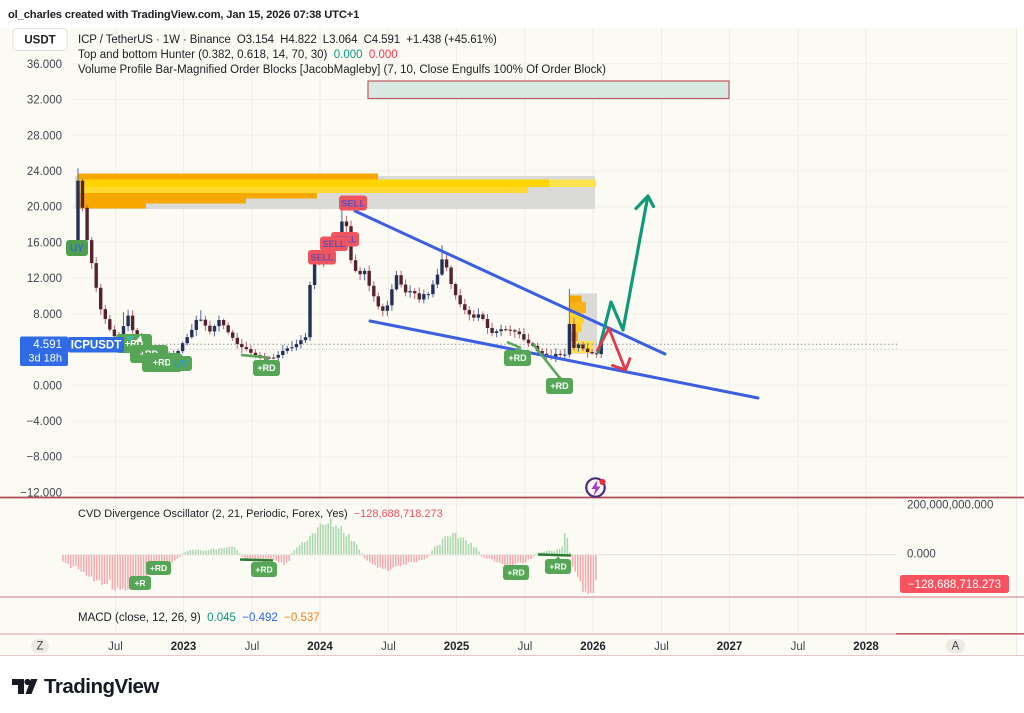 The width and height of the screenshot is (1024, 713). Describe the element at coordinates (956, 647) in the screenshot. I see `svg-text: A` at that location.